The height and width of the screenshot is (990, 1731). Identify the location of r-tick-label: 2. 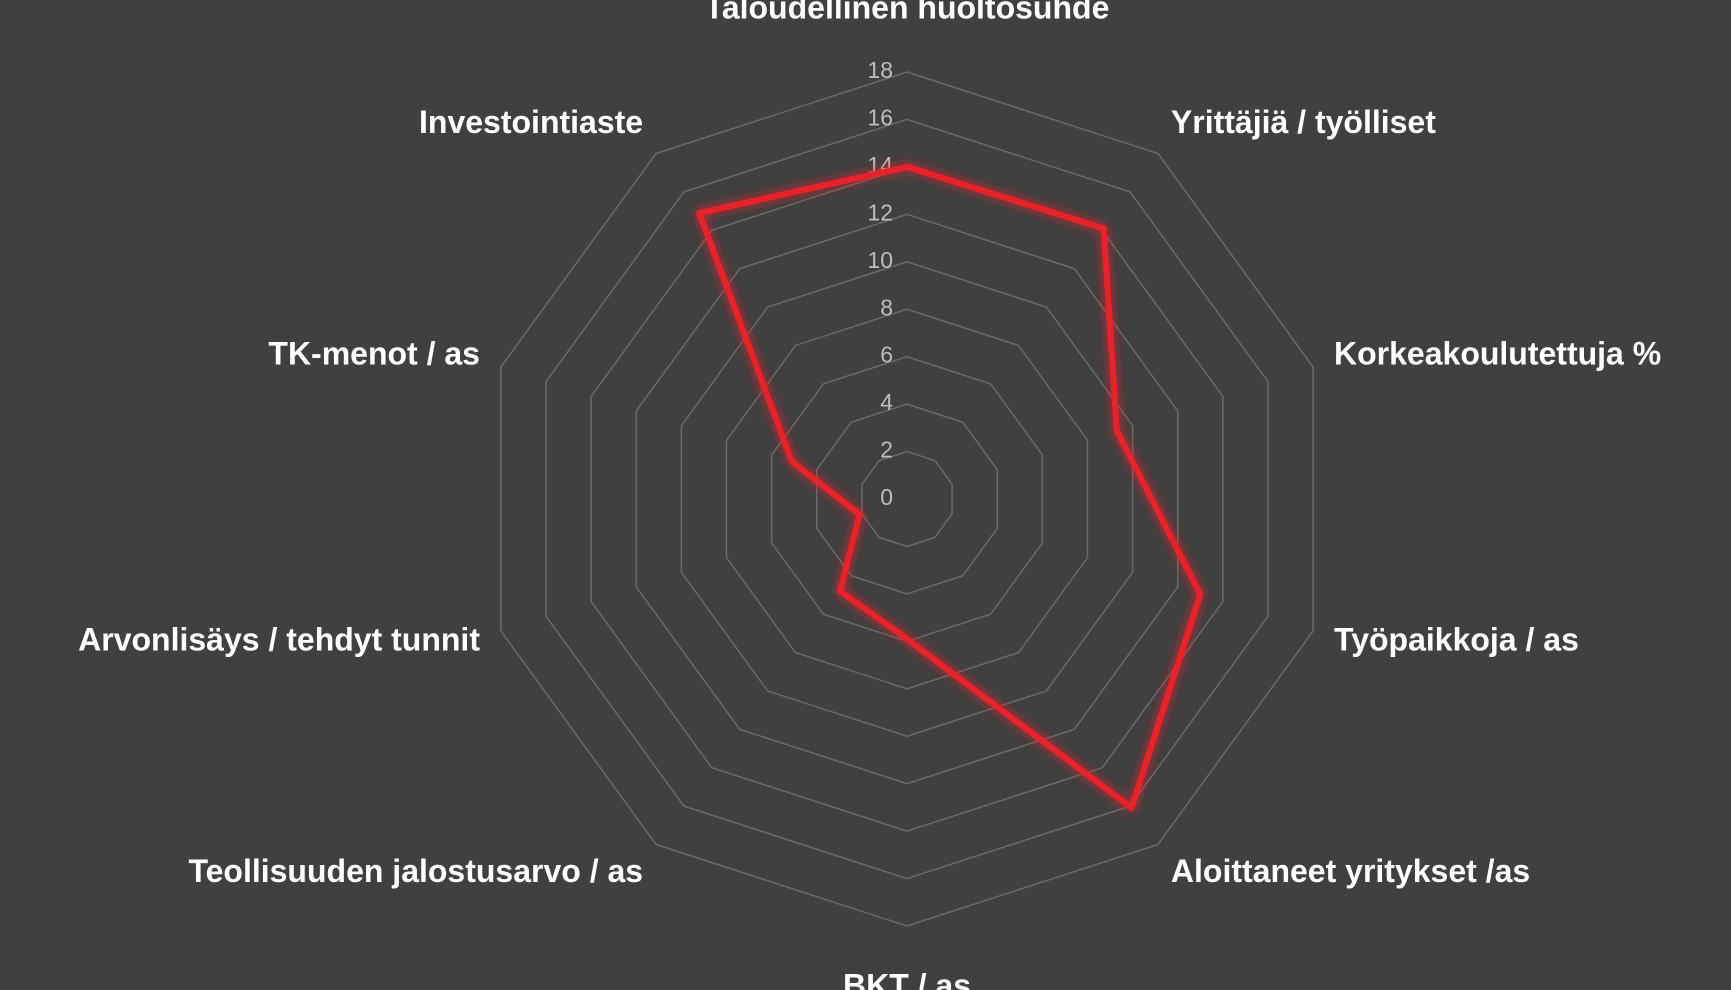
(886, 450).